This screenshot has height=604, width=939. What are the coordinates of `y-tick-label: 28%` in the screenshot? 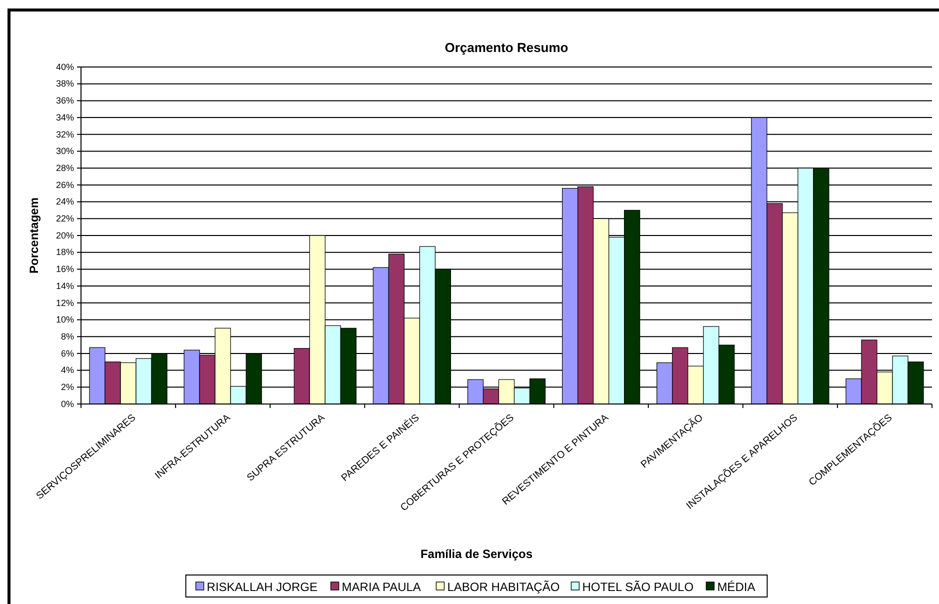 It's located at (65, 167).